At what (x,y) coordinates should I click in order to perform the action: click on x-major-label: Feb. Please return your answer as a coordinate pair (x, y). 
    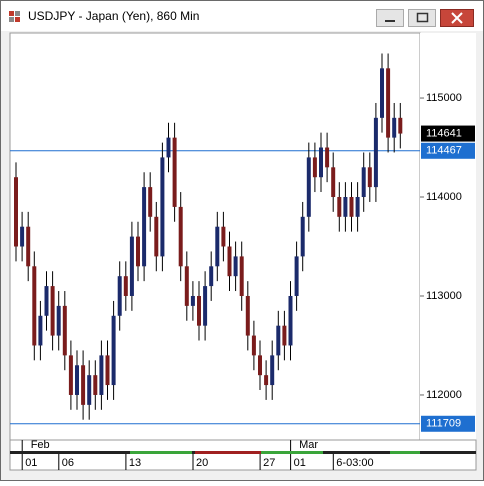
    Looking at the image, I should click on (40, 445).